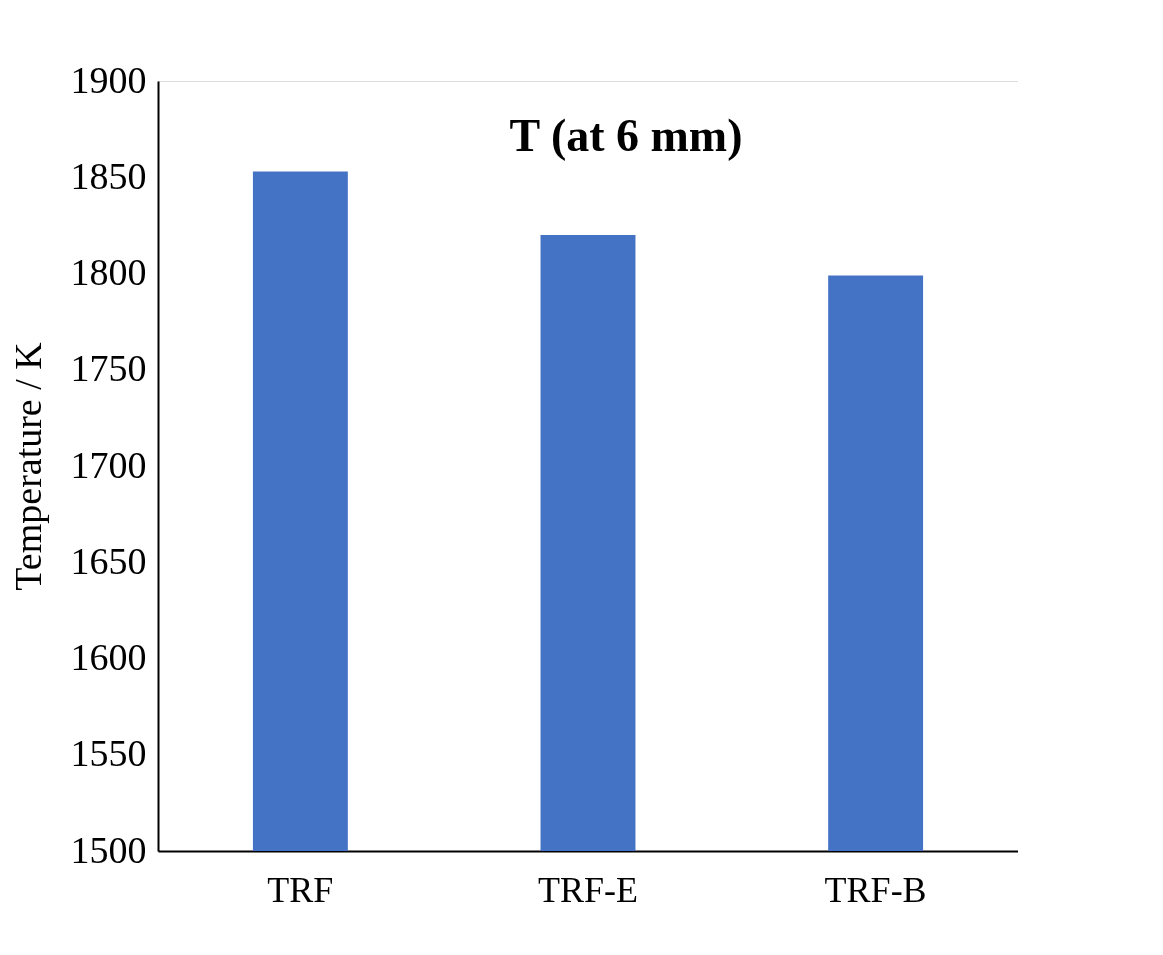 This screenshot has height=955, width=1163. What do you see at coordinates (108, 560) in the screenshot?
I see `y-tick-label: 1650` at bounding box center [108, 560].